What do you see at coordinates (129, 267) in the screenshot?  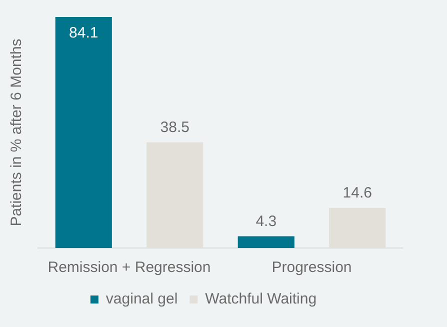 I see `x-tick-label: Remission + Regression` at bounding box center [129, 267].